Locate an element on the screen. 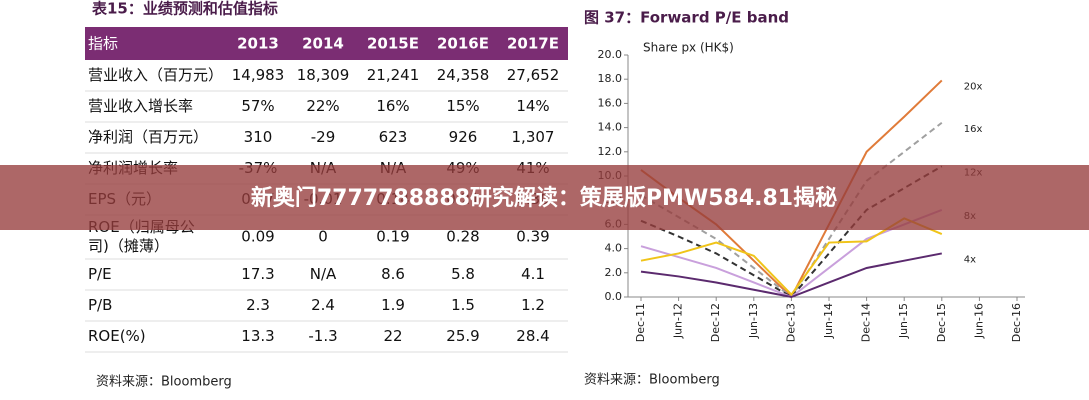  table-cell: 4.1 is located at coordinates (533, 274).